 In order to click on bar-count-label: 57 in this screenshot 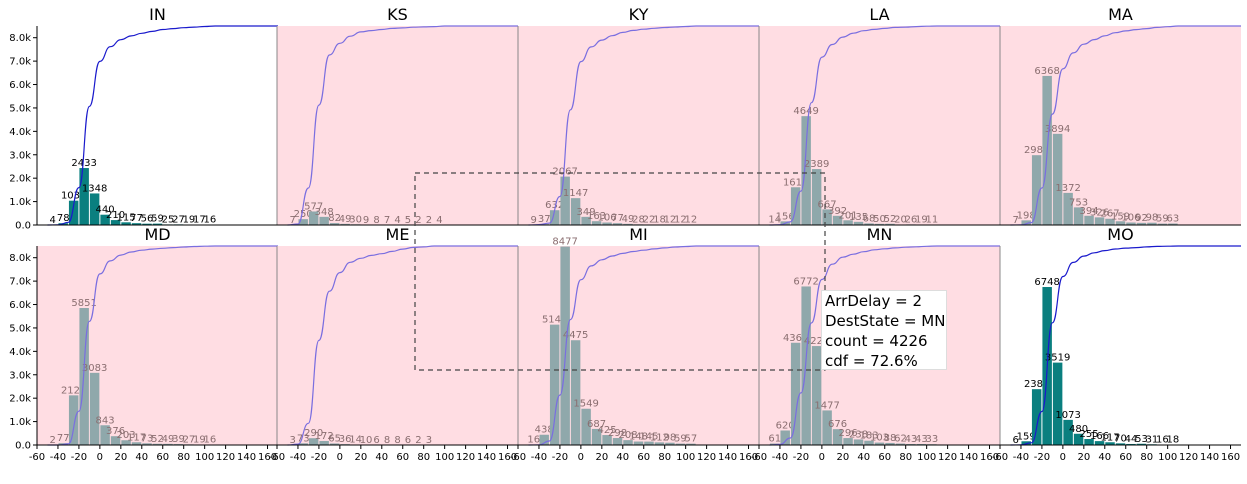, I will do `click(691, 439)`.